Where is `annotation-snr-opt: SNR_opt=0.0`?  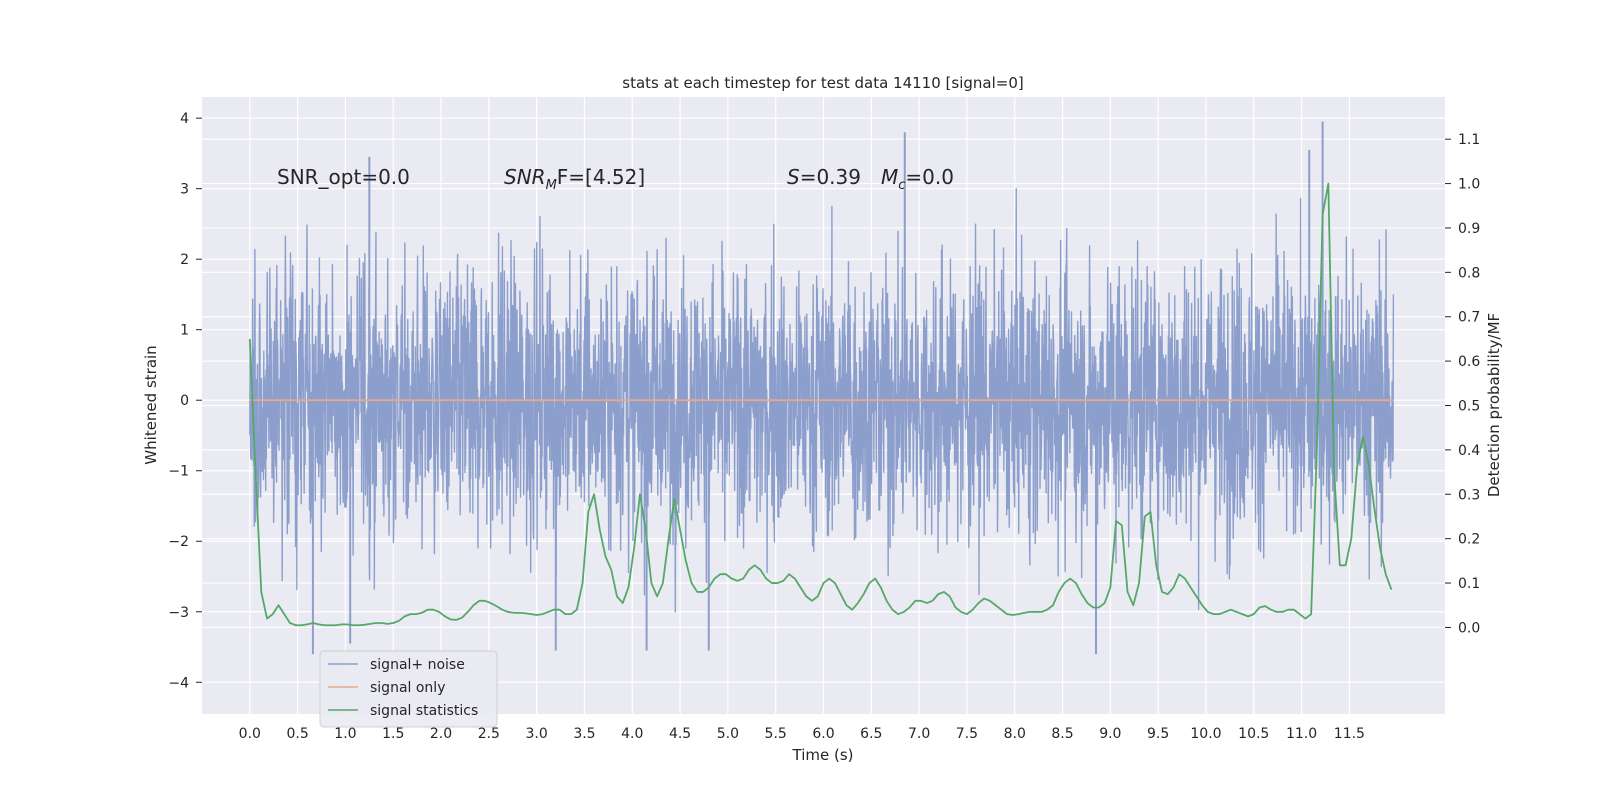 annotation-snr-opt: SNR_opt=0.0 is located at coordinates (343, 177).